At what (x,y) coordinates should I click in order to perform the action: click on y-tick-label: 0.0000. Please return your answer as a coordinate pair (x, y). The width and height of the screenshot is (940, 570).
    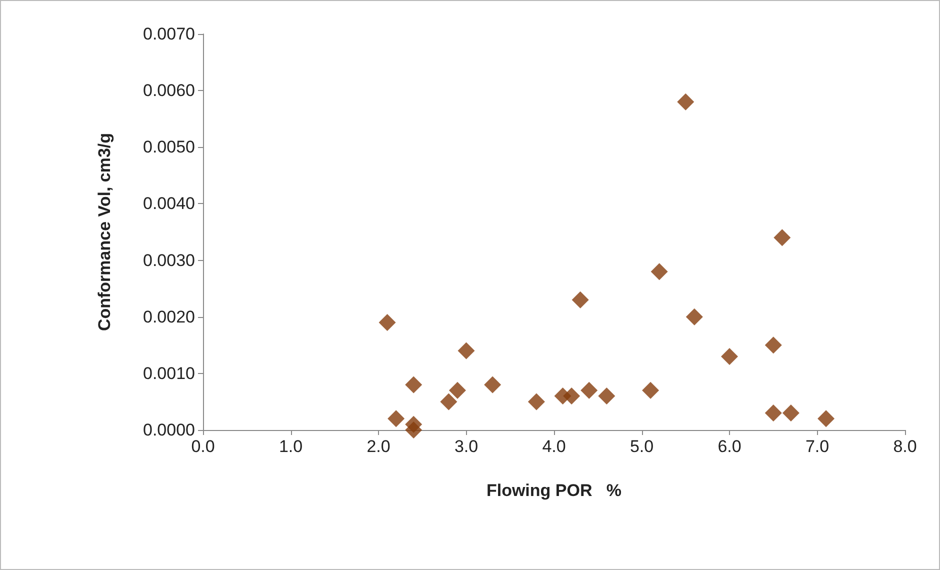
    Looking at the image, I should click on (169, 430).